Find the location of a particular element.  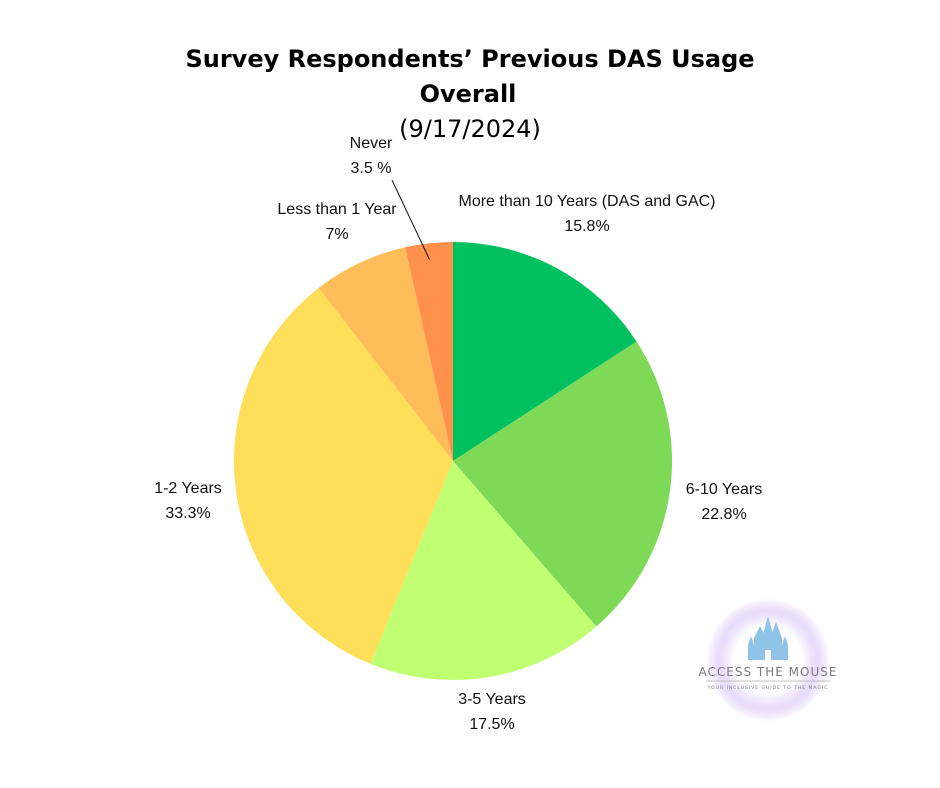

slice-category-label: 6-10 Years is located at coordinates (724, 489).